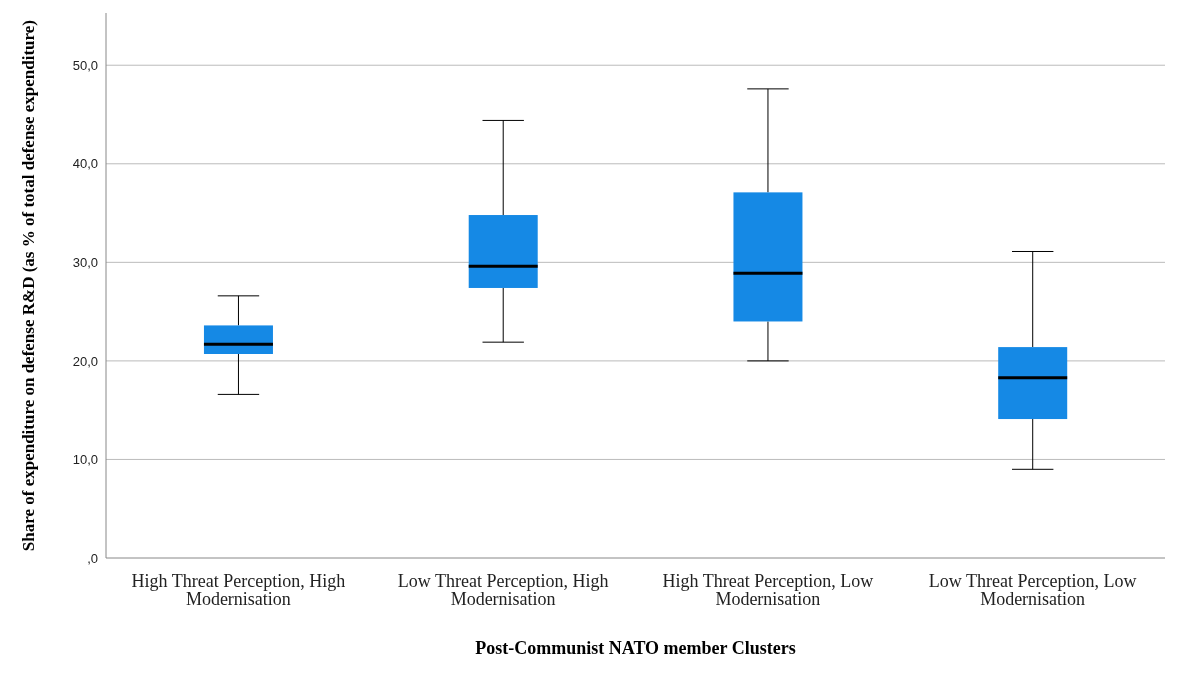  What do you see at coordinates (85, 262) in the screenshot?
I see `y-tick-label: 30,0` at bounding box center [85, 262].